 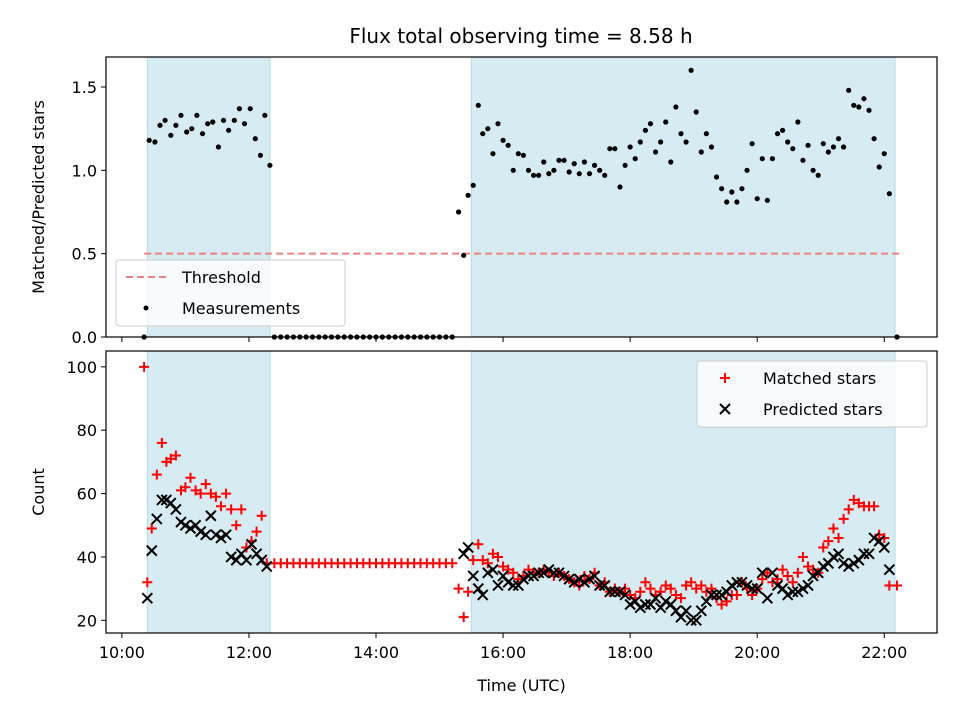 What do you see at coordinates (819, 378) in the screenshot?
I see `legend-matched-label: Matched stars` at bounding box center [819, 378].